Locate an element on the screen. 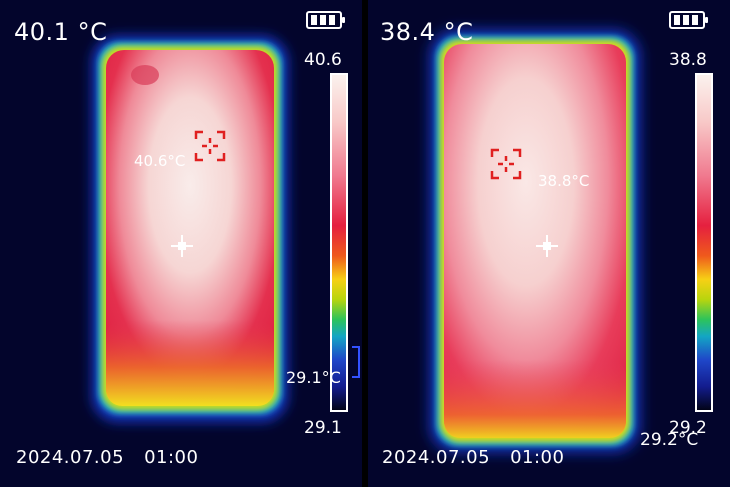 This screenshot has width=730, height=487. center-temperature: 40.1 °C is located at coordinates (61, 32).